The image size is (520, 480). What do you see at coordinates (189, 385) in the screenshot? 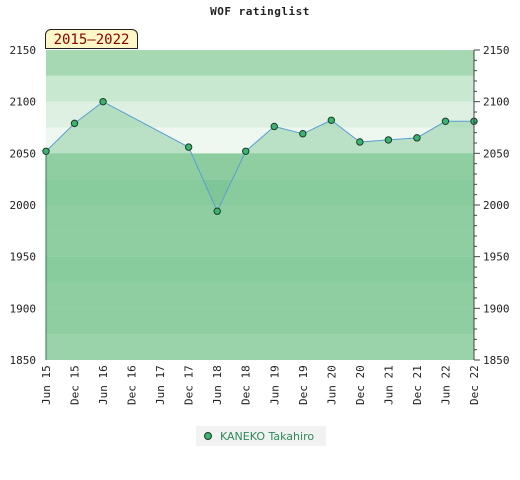
I see `x-tick-label: Dec 17` at bounding box center [189, 385].